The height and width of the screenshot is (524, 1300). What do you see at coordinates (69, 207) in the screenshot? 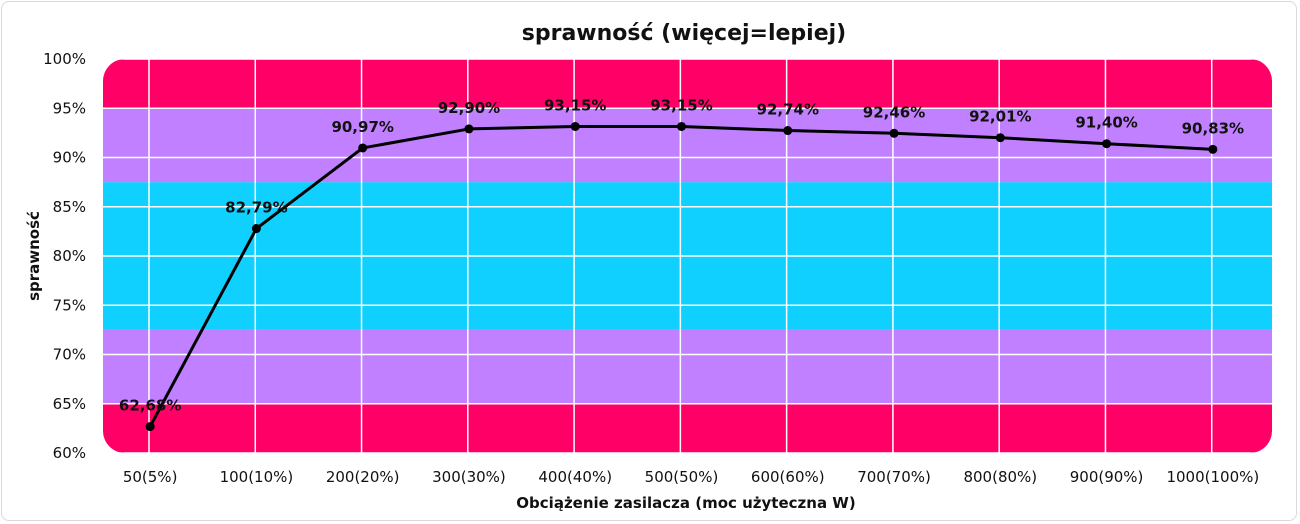
I see `y-tick-label: 85%` at bounding box center [69, 207].